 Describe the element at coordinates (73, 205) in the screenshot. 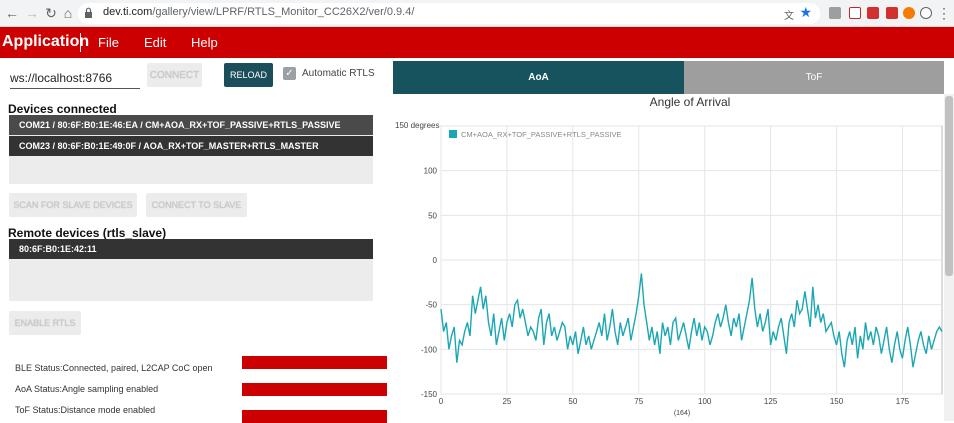

I see `scan-slave-devices-button: SCAN FOR SLAVE DEVICES` at that location.